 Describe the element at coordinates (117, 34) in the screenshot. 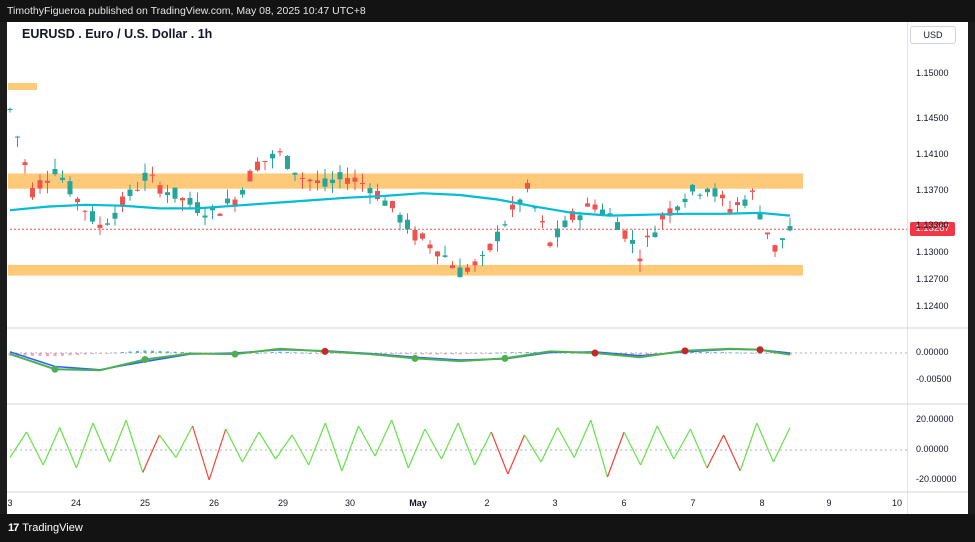

I see `symbol-title: EURUSD . Euro / U.S. Dollar . 1h` at that location.